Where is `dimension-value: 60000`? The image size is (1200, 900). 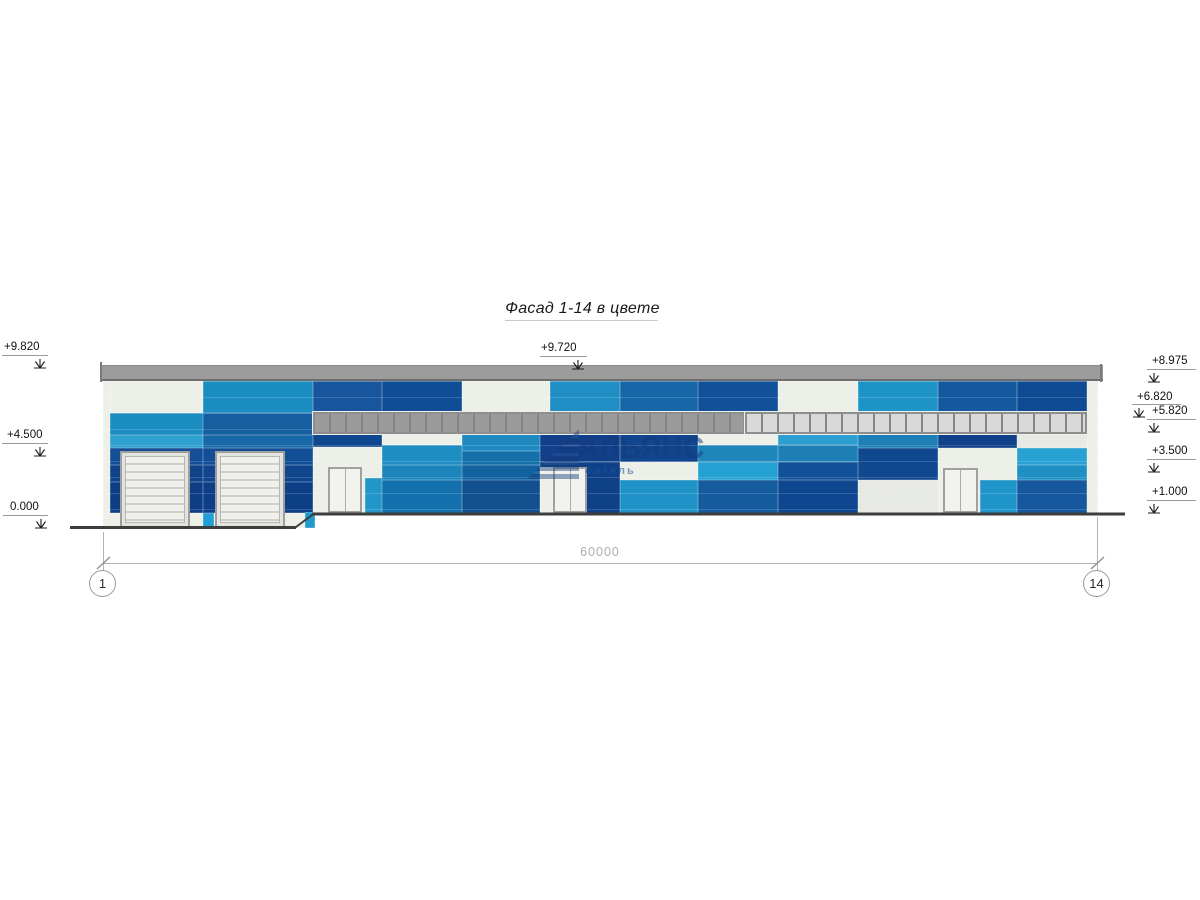
dimension-value: 60000 is located at coordinates (600, 552).